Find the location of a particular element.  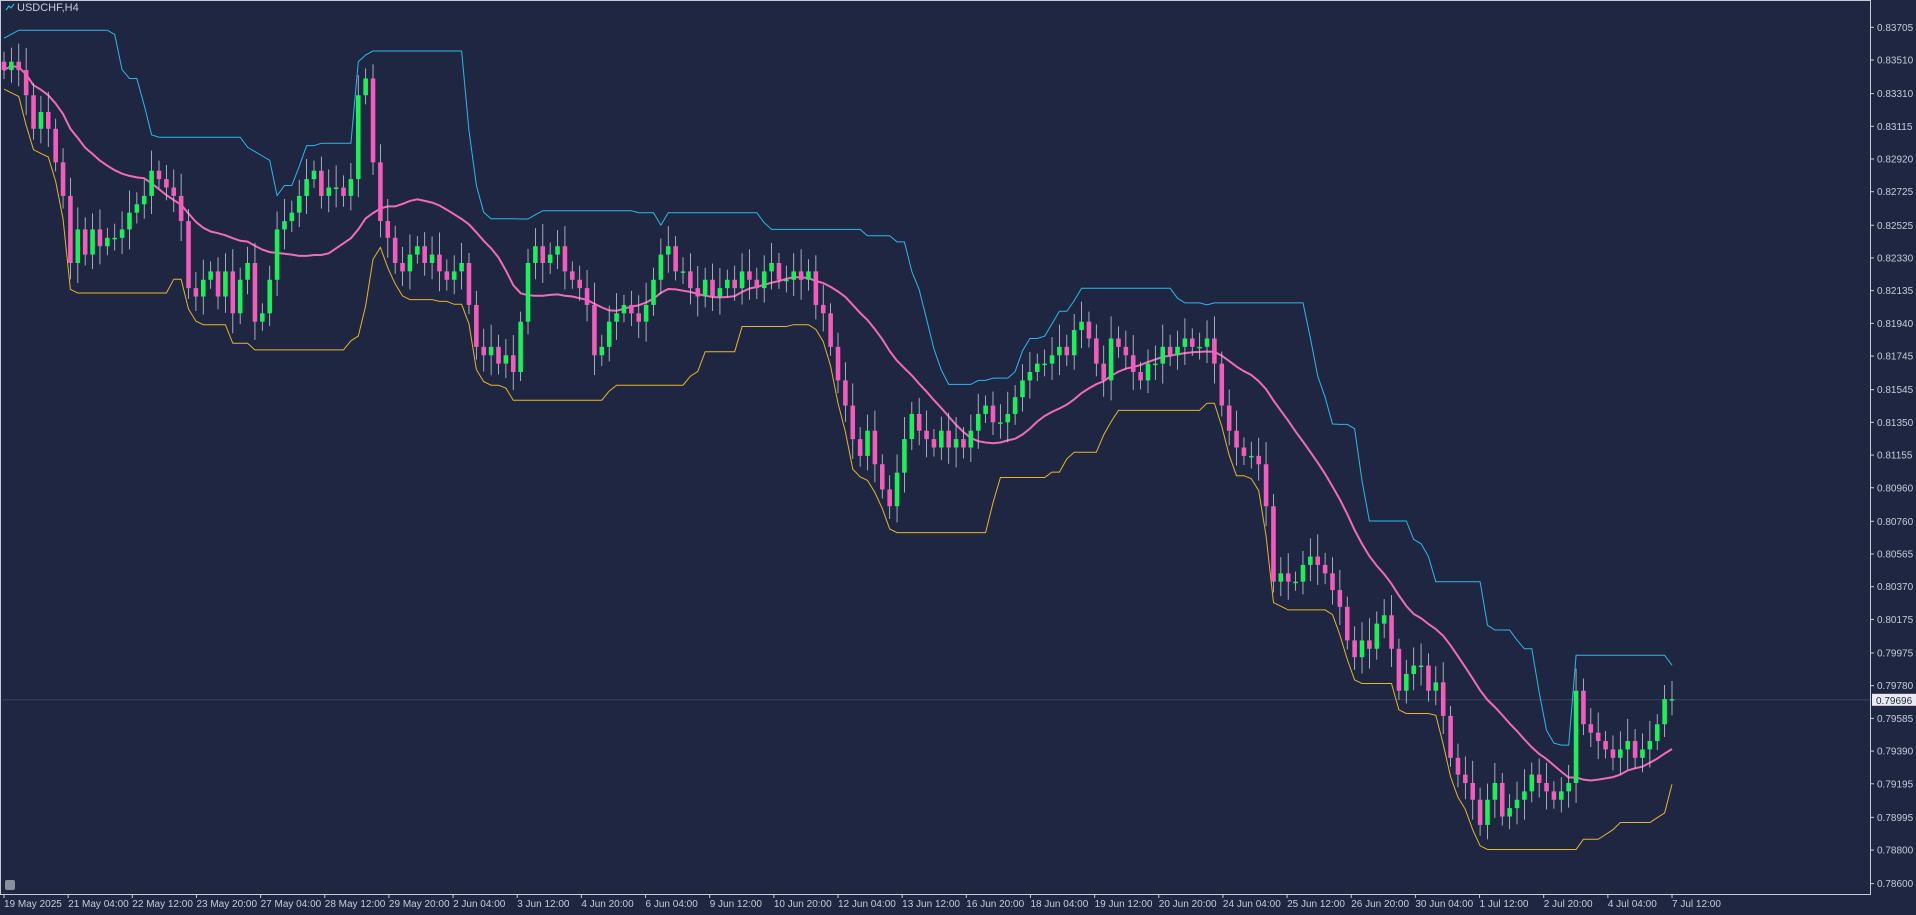

x-tick-label: 18 Jun 04:00 is located at coordinates (1059, 904).